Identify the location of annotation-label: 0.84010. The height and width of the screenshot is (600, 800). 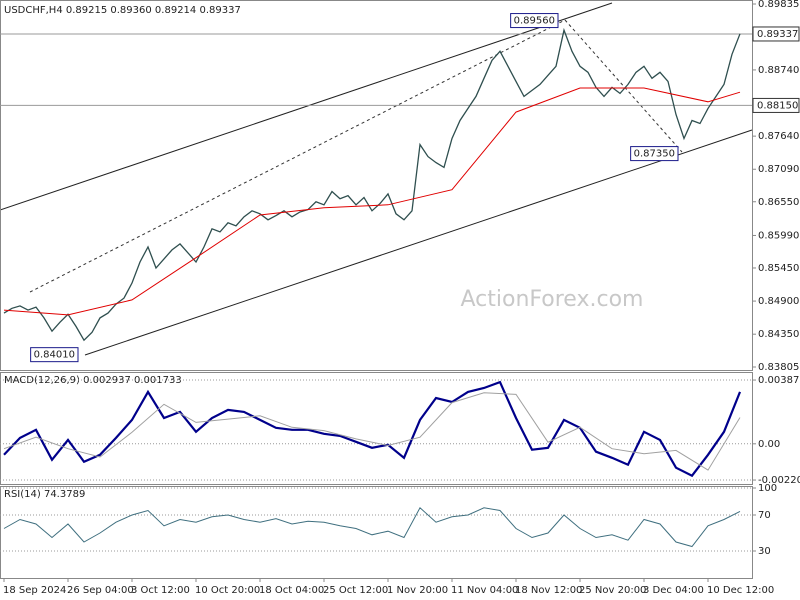
(54, 355).